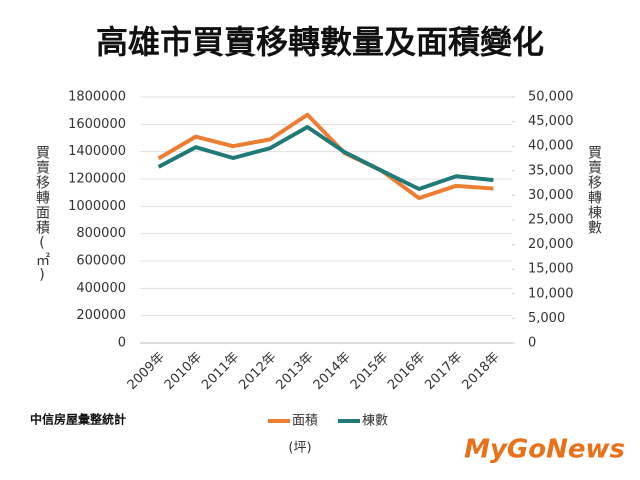 This screenshot has width=640, height=480. What do you see at coordinates (332, 371) in the screenshot?
I see `x-tick-label: 2014年` at bounding box center [332, 371].